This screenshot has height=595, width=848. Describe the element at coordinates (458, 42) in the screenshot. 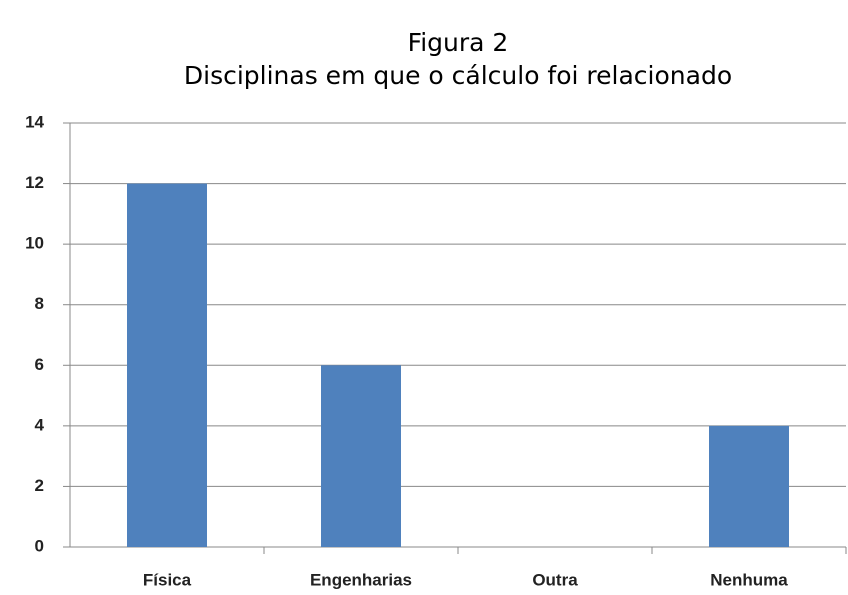

I see `chart-title: Figura 2` at that location.